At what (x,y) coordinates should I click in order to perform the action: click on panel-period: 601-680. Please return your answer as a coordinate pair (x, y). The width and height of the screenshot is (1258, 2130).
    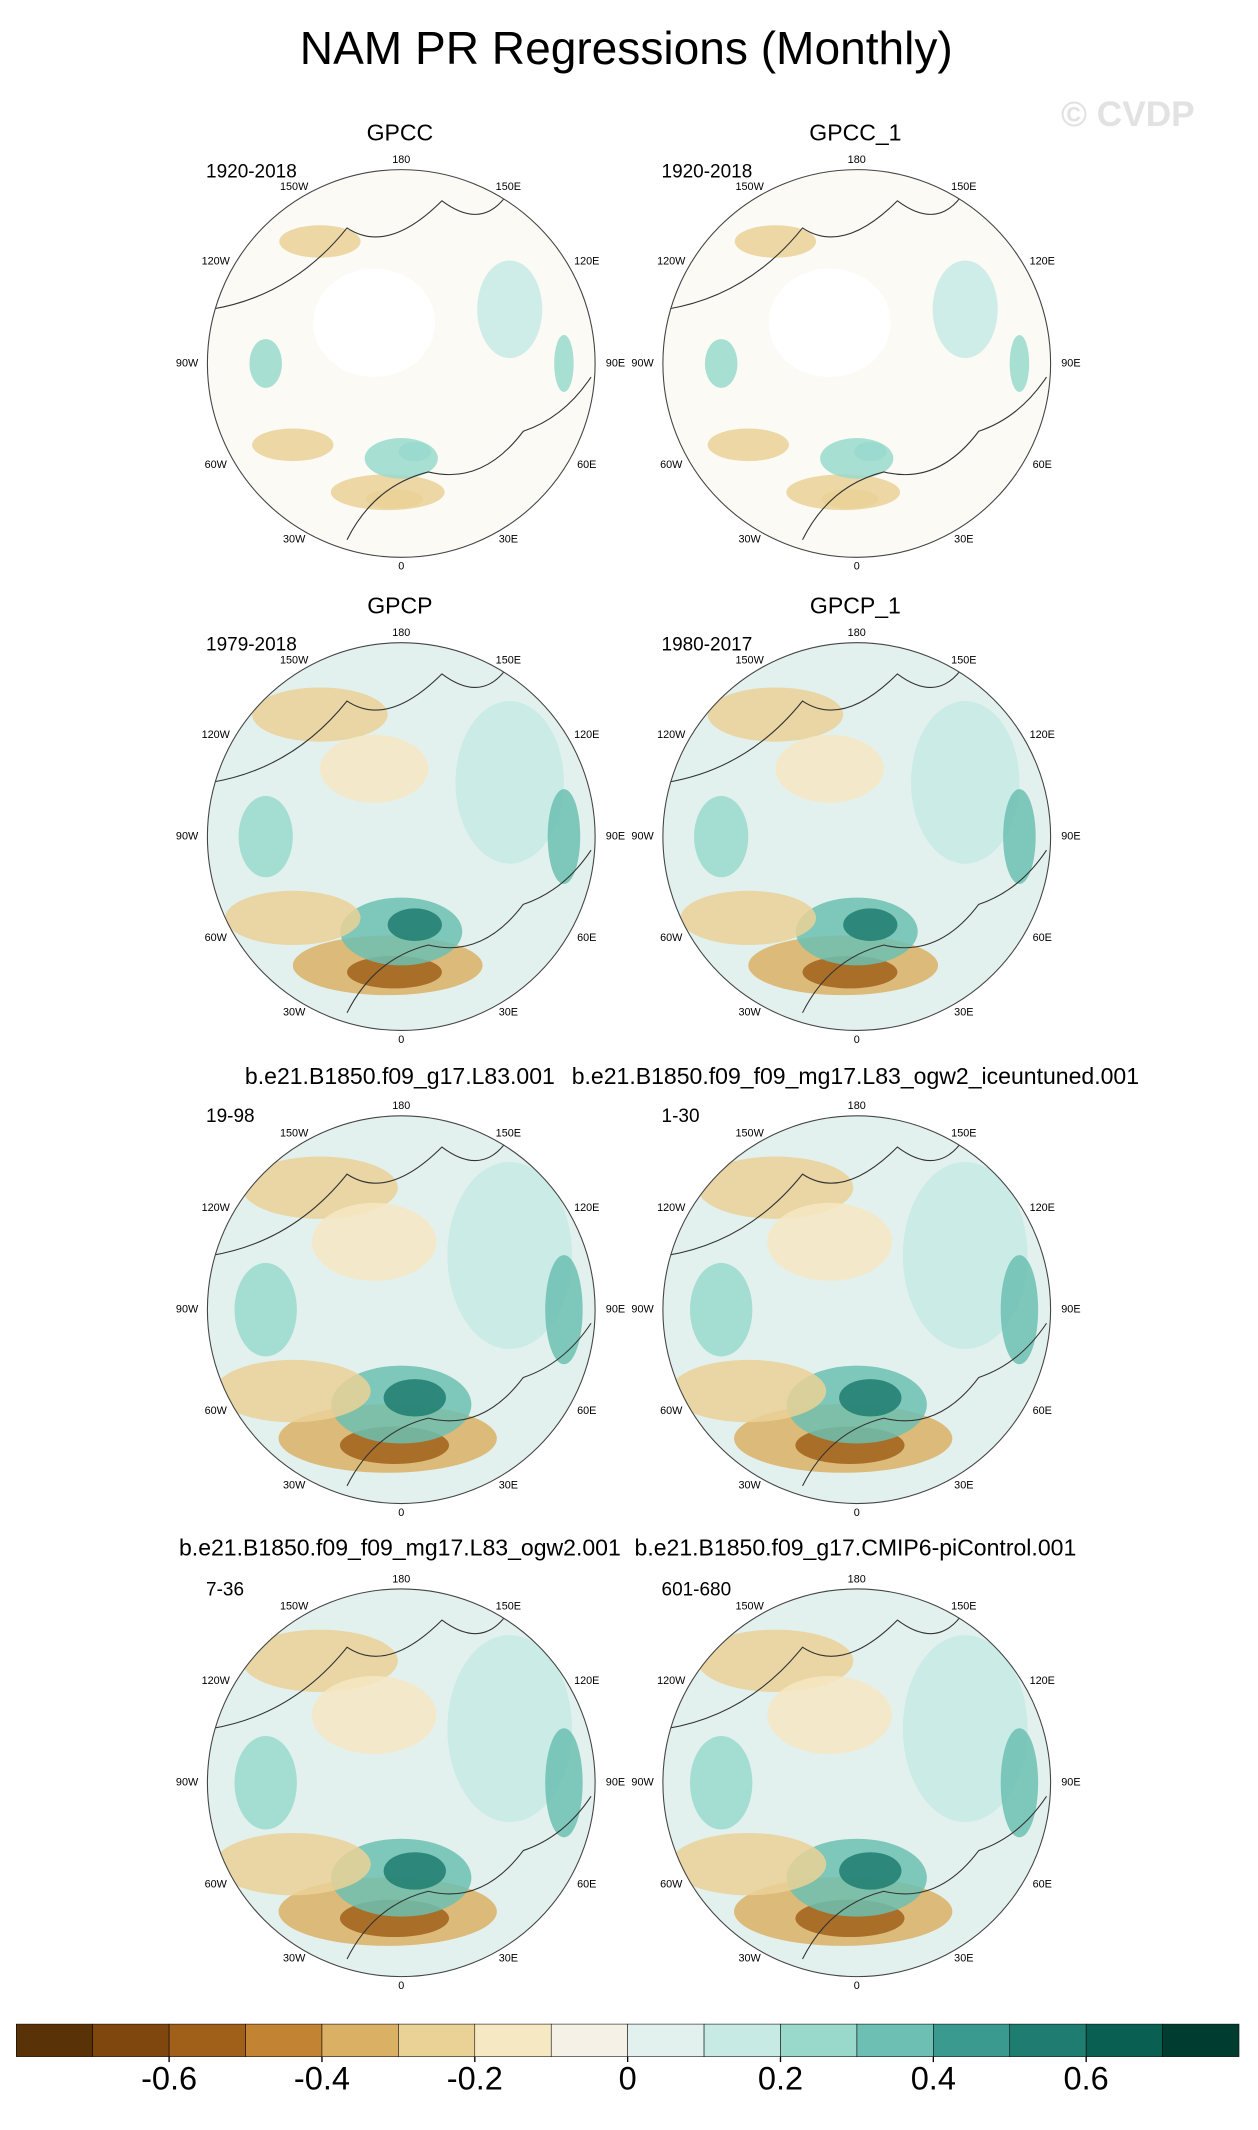
    Looking at the image, I should click on (697, 1589).